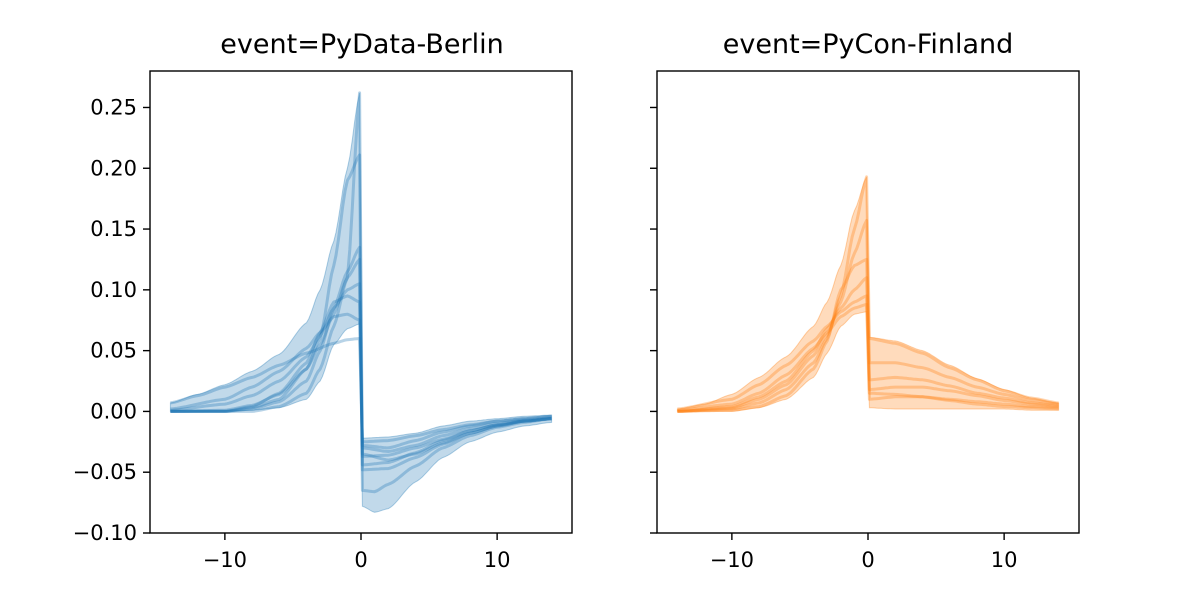  What do you see at coordinates (868, 44) in the screenshot?
I see `panel-title: event=PyCon-Finland` at bounding box center [868, 44].